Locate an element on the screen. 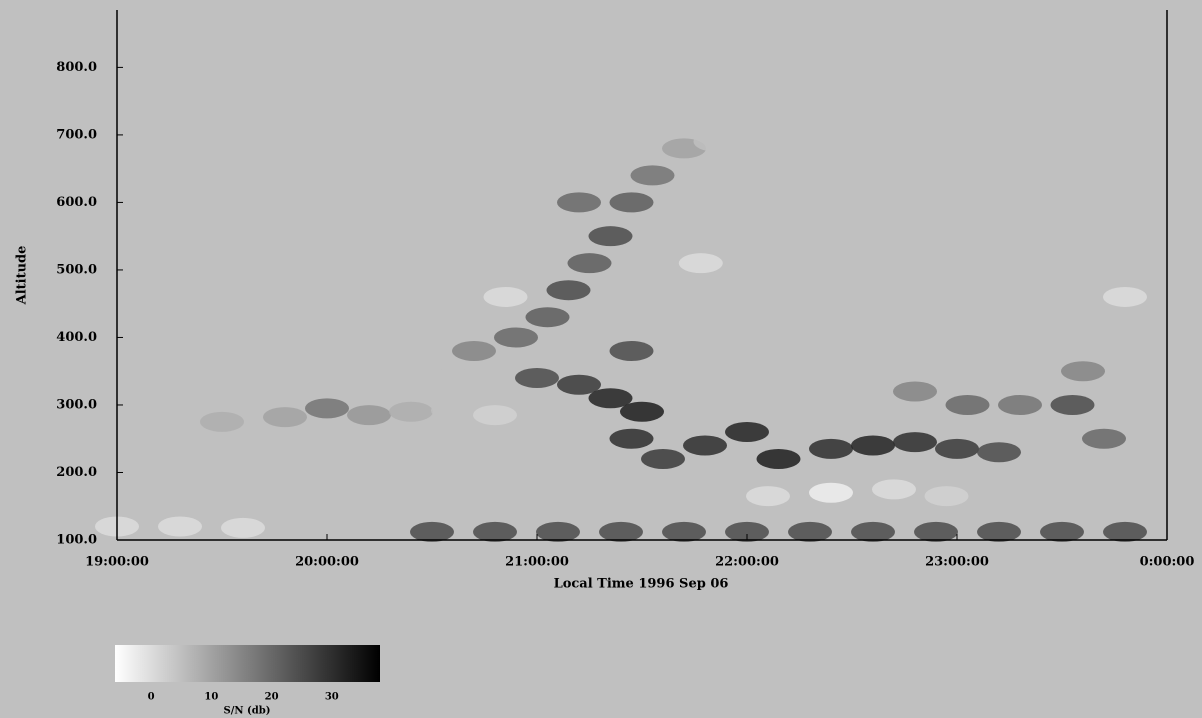 The height and width of the screenshot is (718, 1202). x-tick-label: 0:00:00 is located at coordinates (1167, 562).